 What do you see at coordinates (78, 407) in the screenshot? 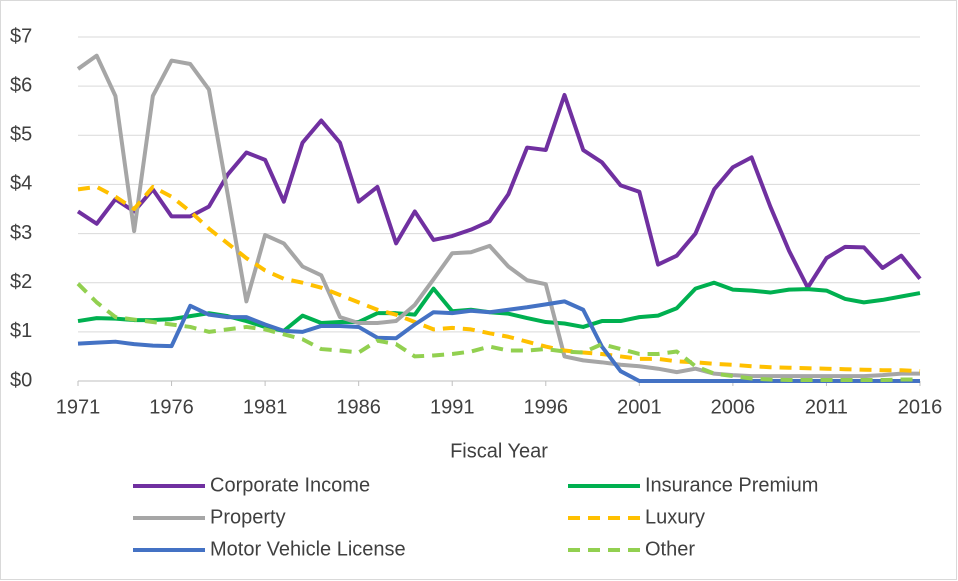
I see `x-tick-label: 1971` at bounding box center [78, 407].